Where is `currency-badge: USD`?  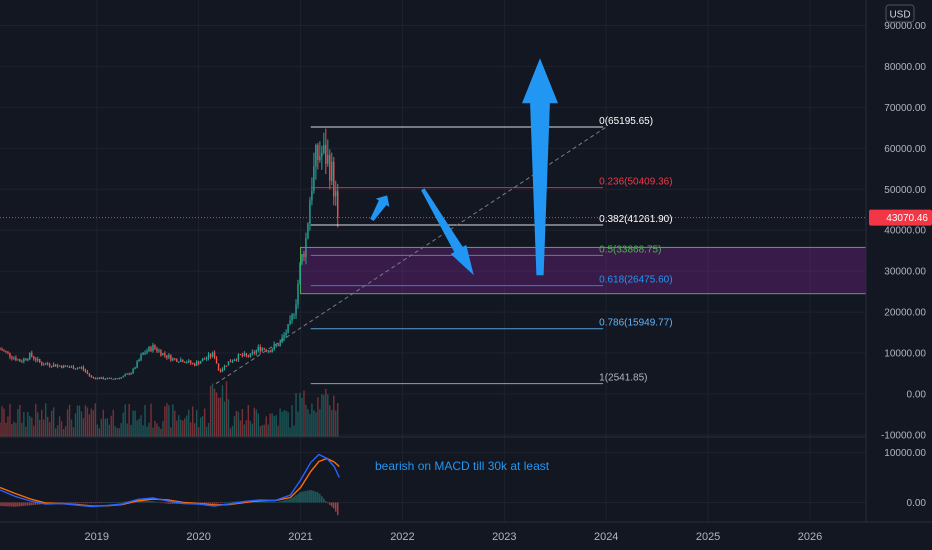 currency-badge: USD is located at coordinates (900, 13).